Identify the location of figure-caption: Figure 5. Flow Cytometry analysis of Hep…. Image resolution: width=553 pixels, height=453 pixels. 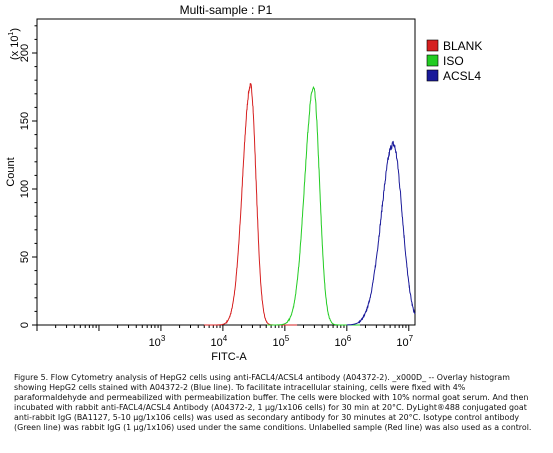
(273, 402).